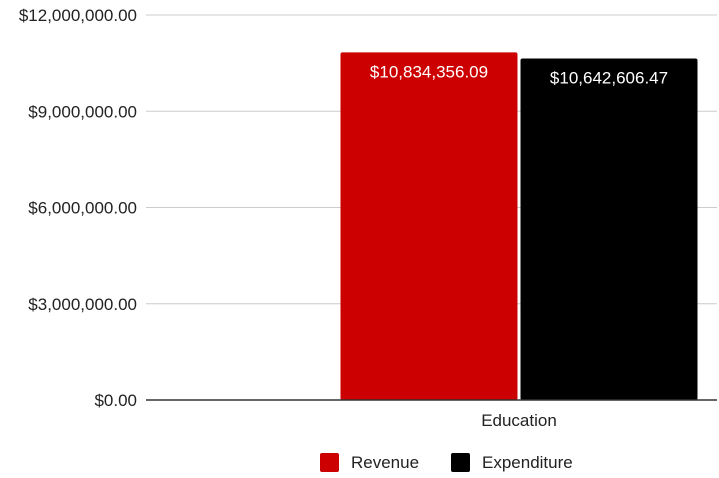 This screenshot has height=478, width=719. I want to click on data-label-revenue: $10,834,356.09, so click(429, 71).